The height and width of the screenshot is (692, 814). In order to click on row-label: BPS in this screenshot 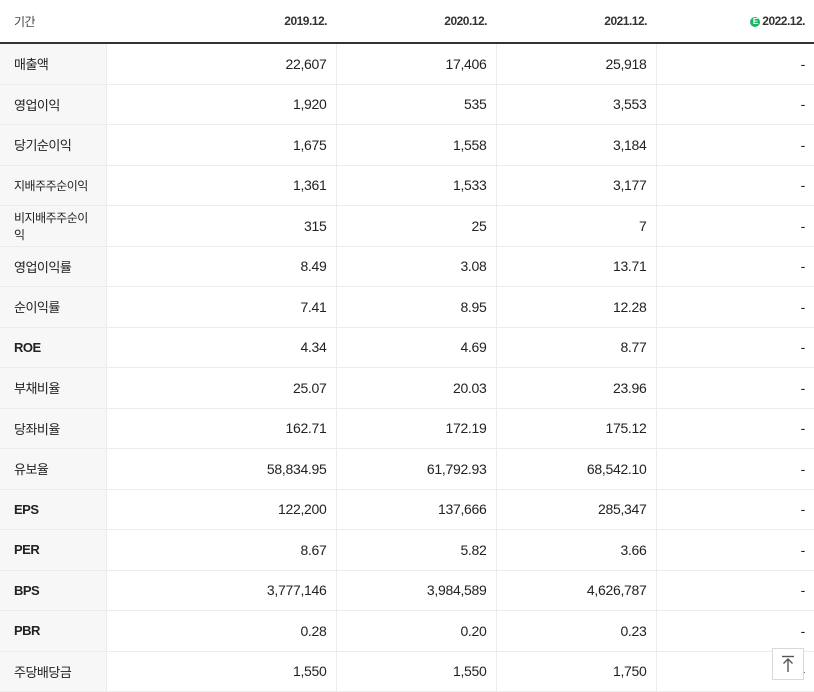, I will do `click(53, 590)`.